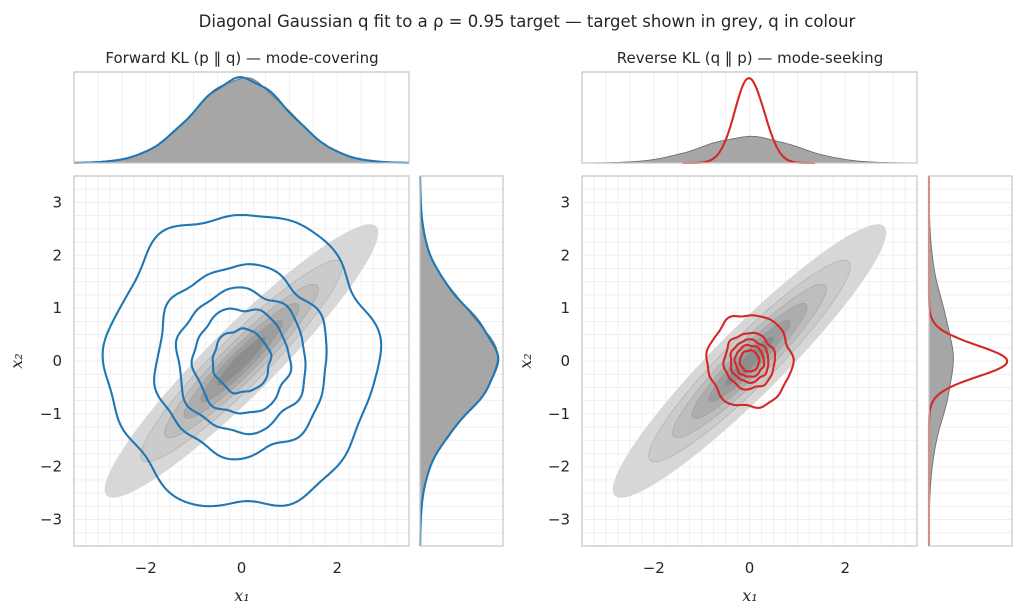  Describe the element at coordinates (241, 58) in the screenshot. I see `left-panel-title: Forward KL (p ‖ q) — mode-covering` at that location.